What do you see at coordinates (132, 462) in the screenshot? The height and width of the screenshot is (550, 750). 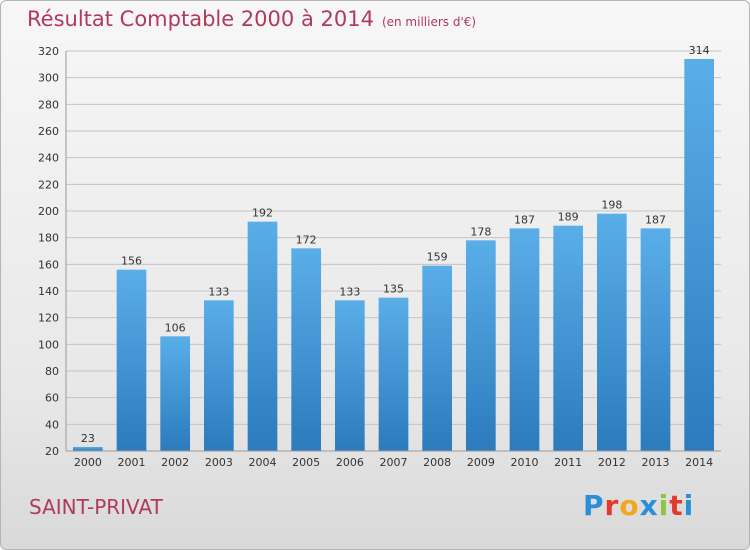 I see `x-tick-label-2001: 2001` at bounding box center [132, 462].